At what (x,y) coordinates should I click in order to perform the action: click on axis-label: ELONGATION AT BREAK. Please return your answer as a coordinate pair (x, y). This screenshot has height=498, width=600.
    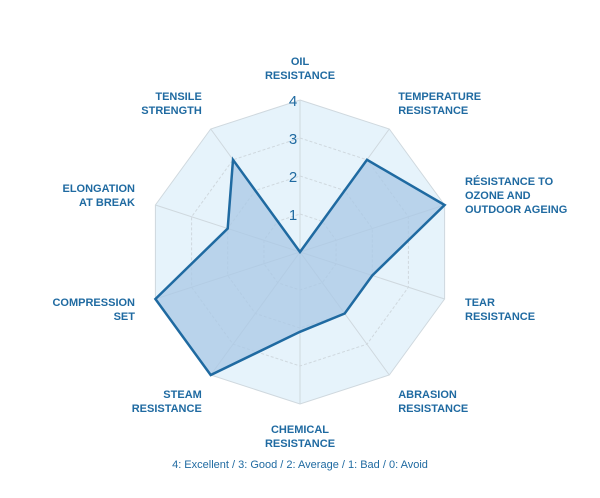
    Looking at the image, I should click on (98, 196).